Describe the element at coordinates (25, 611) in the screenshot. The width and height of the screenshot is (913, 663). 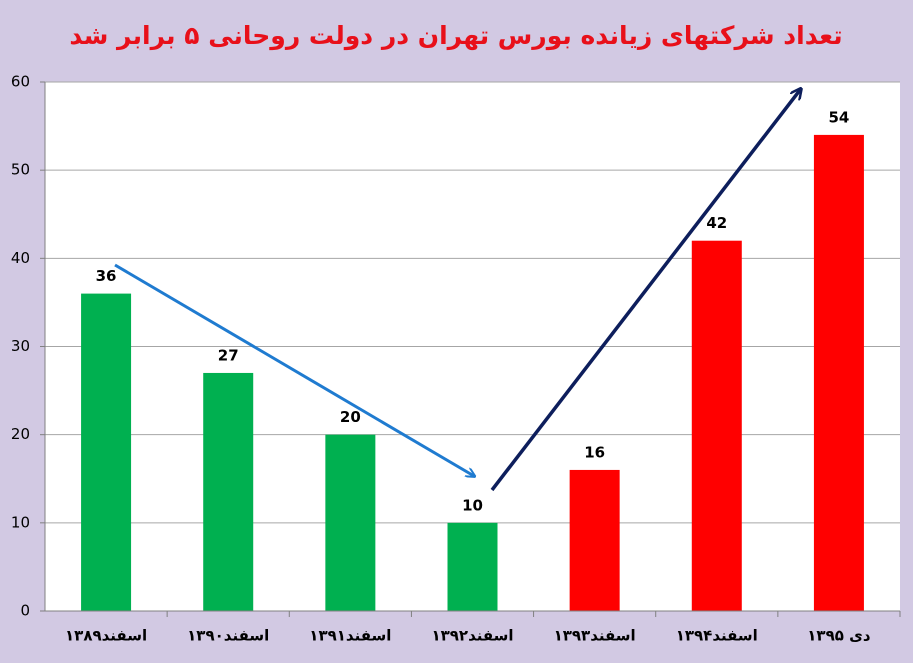
I see `y-tick-label: 0` at that location.